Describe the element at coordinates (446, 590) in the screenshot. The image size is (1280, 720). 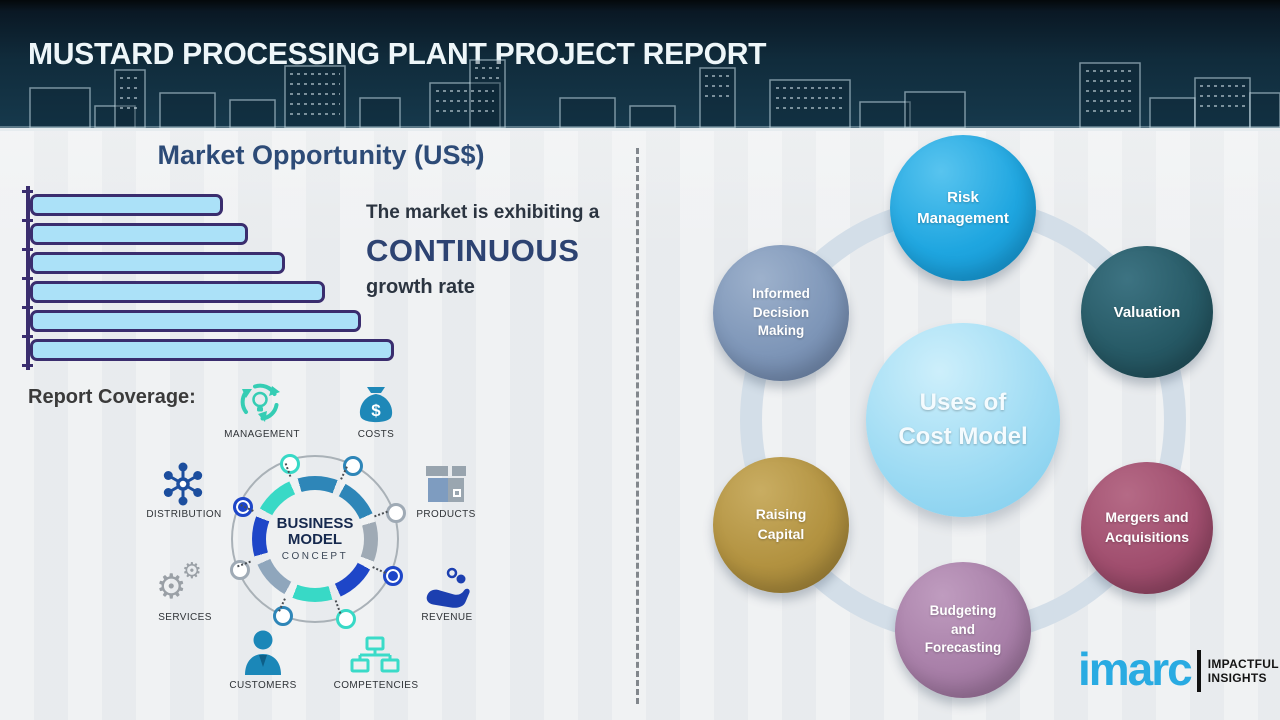
I see `hand-coins-icon` at that location.